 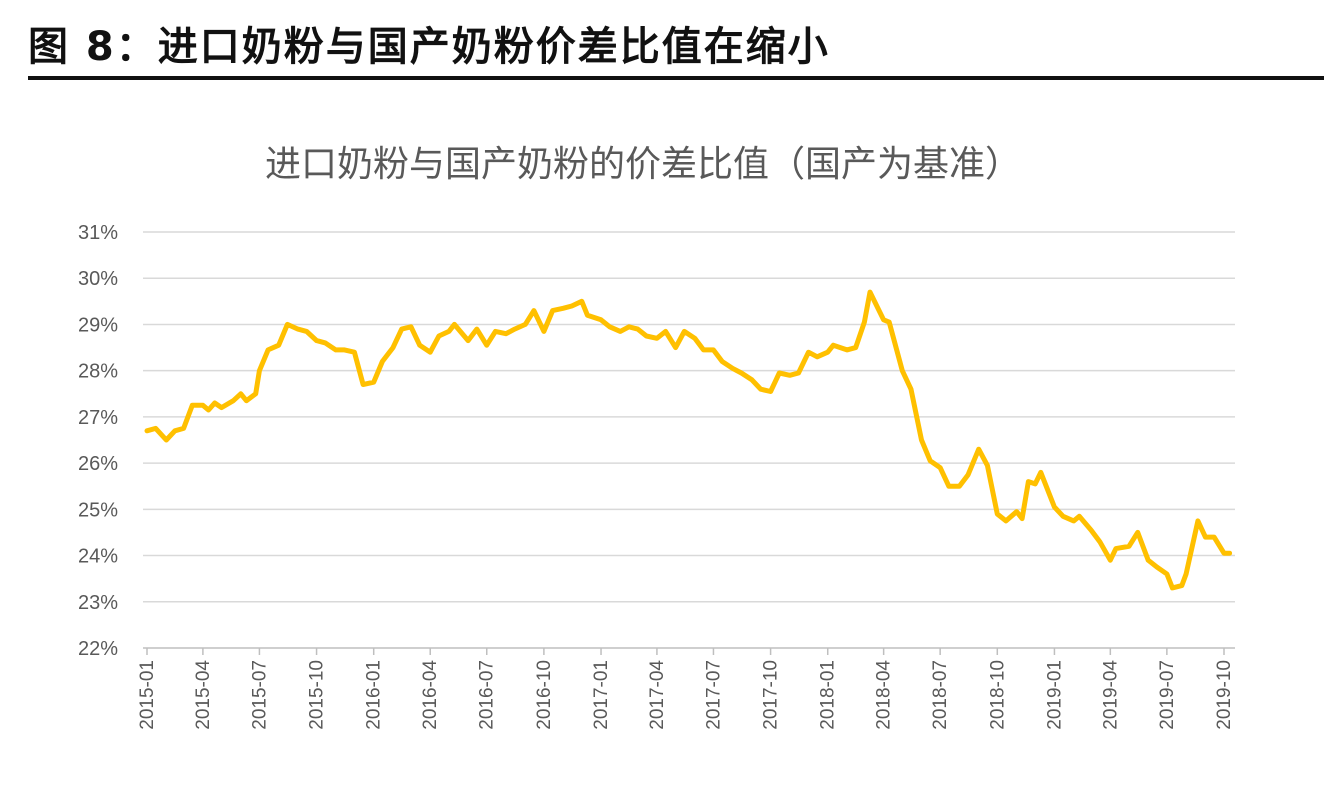 What do you see at coordinates (1110, 695) in the screenshot?
I see `x-tick-label: 2019-04` at bounding box center [1110, 695].